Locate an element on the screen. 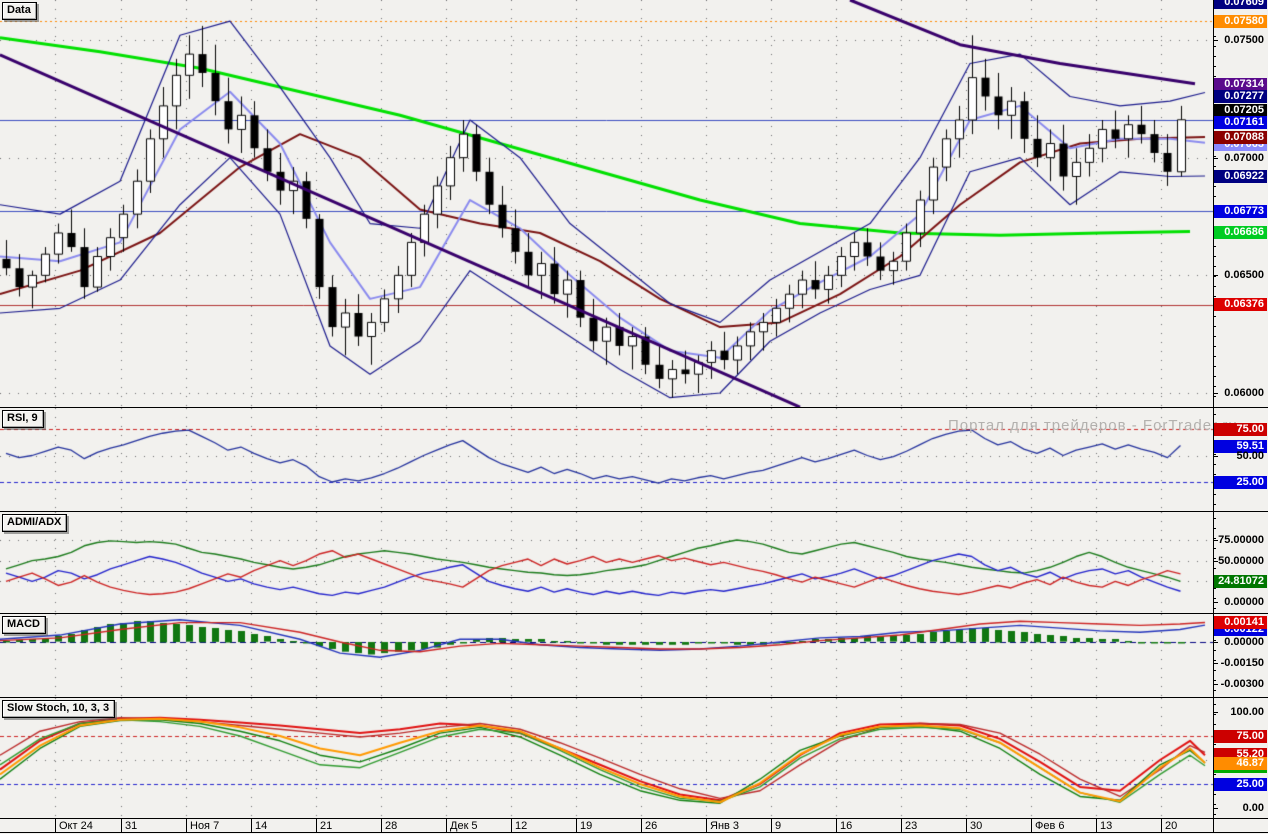 The height and width of the screenshot is (834, 1268). axis-label: 100.00 is located at coordinates (1247, 711).